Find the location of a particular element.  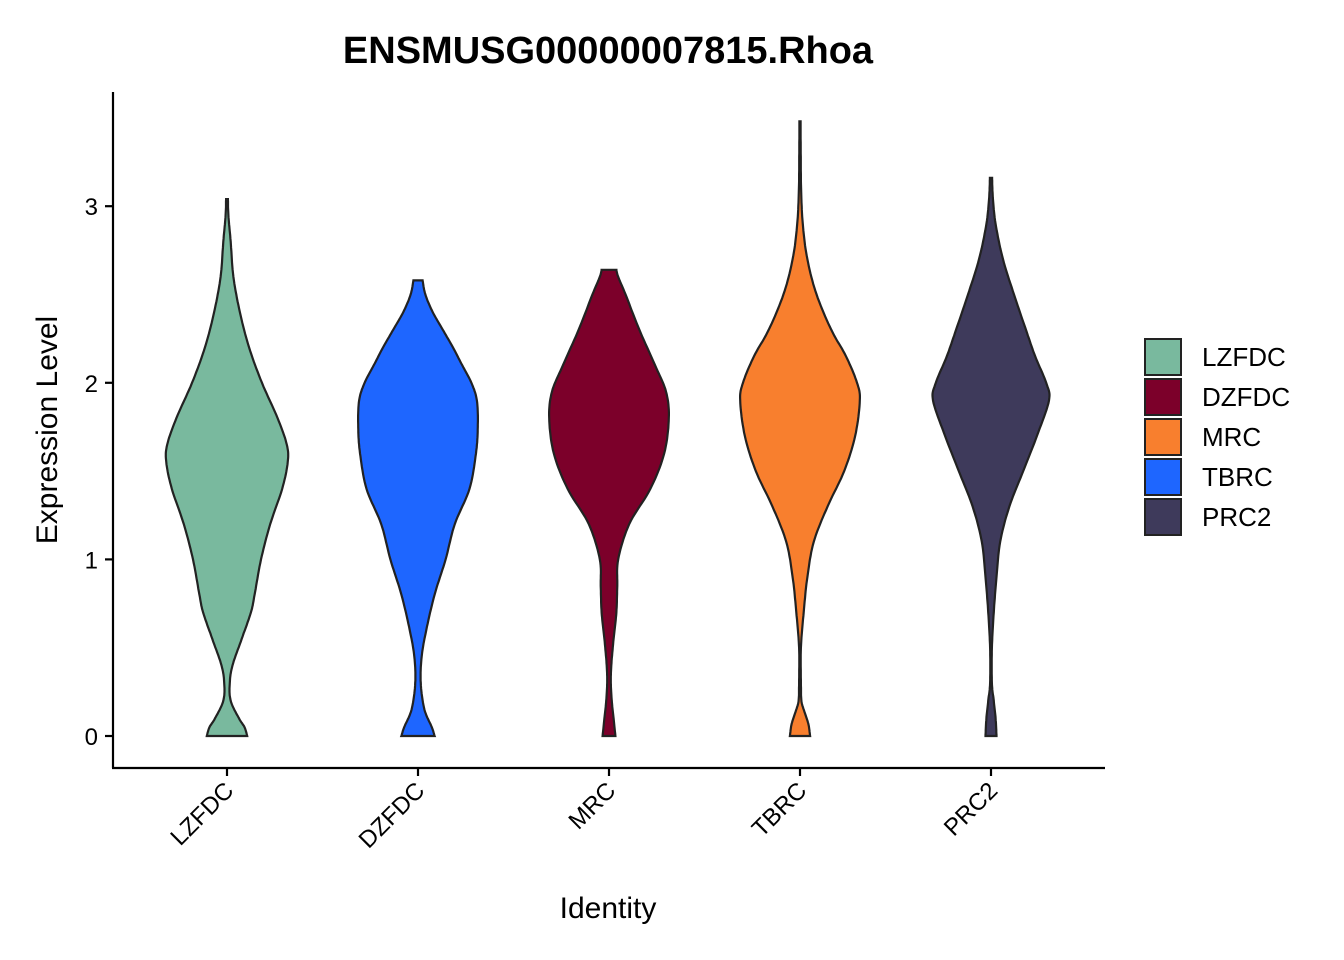

legend-swatch-tbrc is located at coordinates (1163, 477).